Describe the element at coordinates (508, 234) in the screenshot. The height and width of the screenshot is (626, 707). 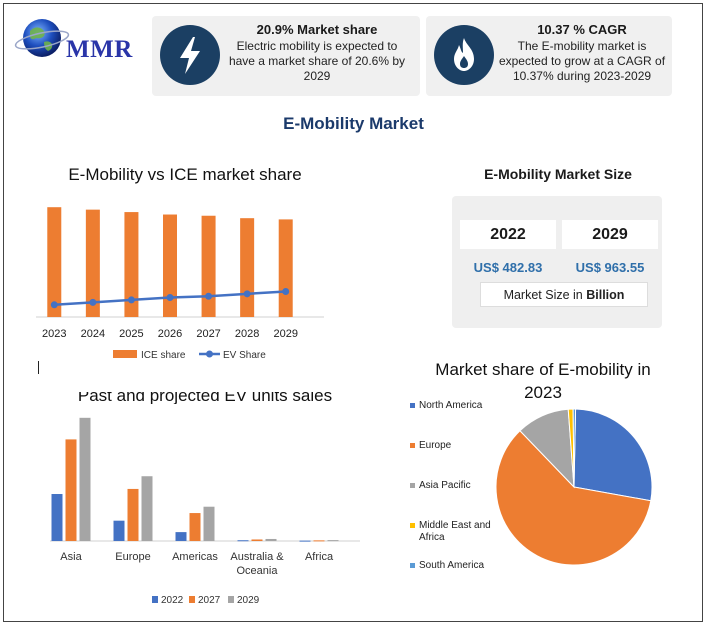
I see `year-2022-label: 2022` at that location.